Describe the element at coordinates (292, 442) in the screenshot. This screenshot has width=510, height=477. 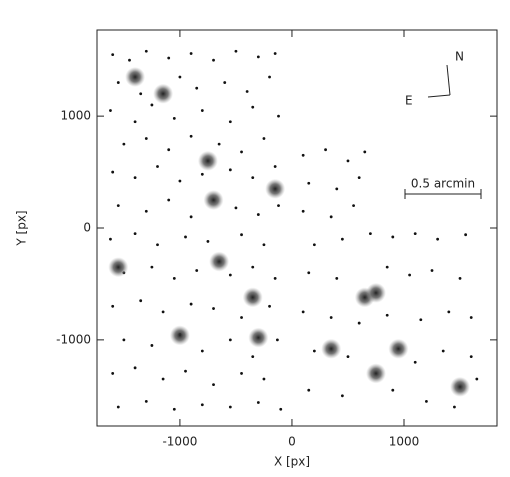
I see `x-tick-label: 0` at that location.